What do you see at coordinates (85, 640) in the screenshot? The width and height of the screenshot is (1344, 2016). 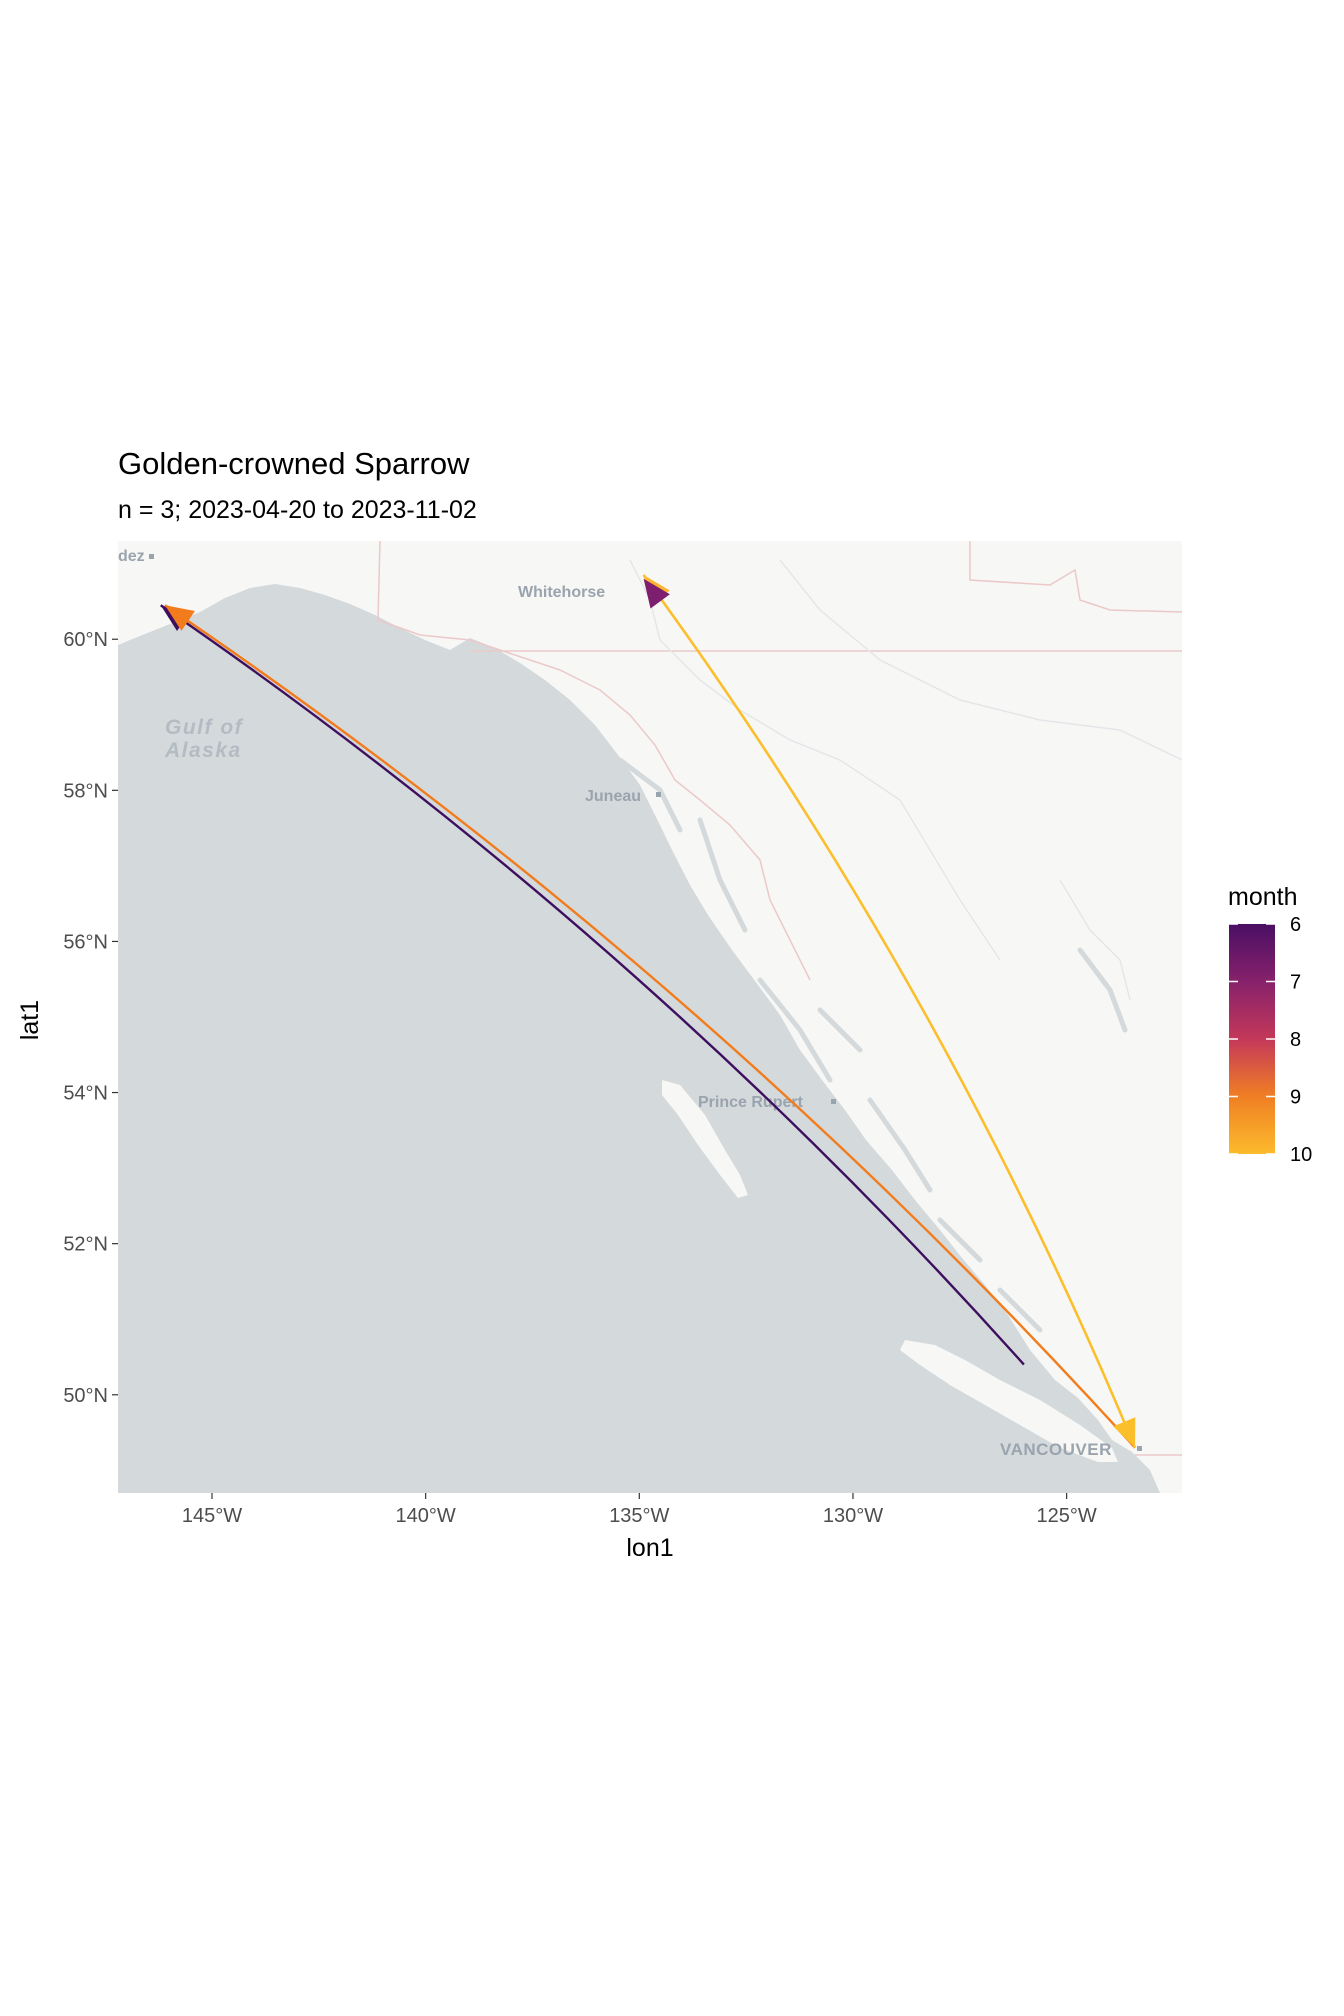 I see `y-tick-label: 60°N` at bounding box center [85, 640].